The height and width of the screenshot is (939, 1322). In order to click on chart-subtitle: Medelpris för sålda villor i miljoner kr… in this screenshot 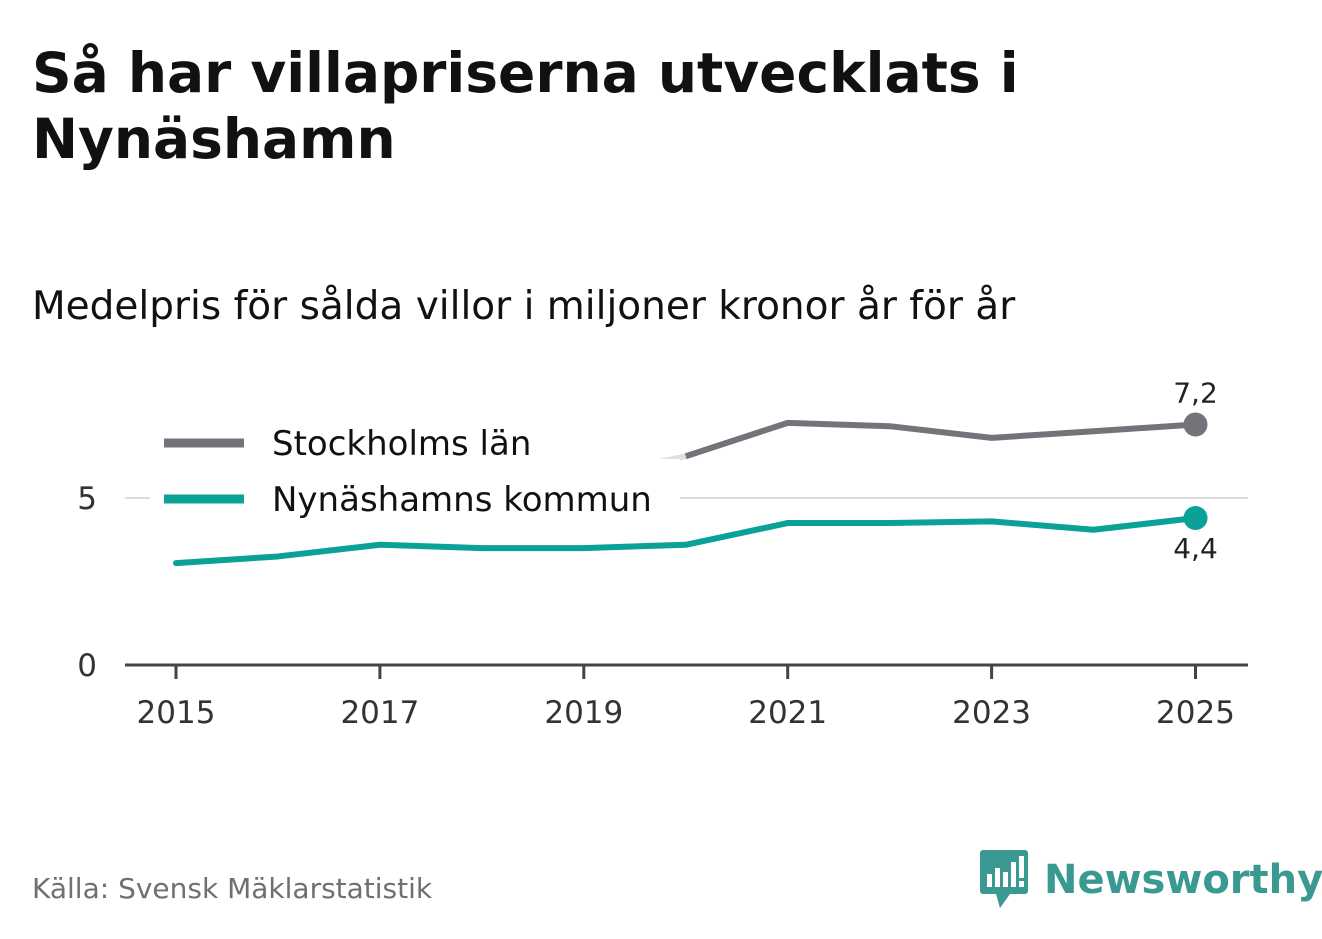, I will do `click(524, 306)`.